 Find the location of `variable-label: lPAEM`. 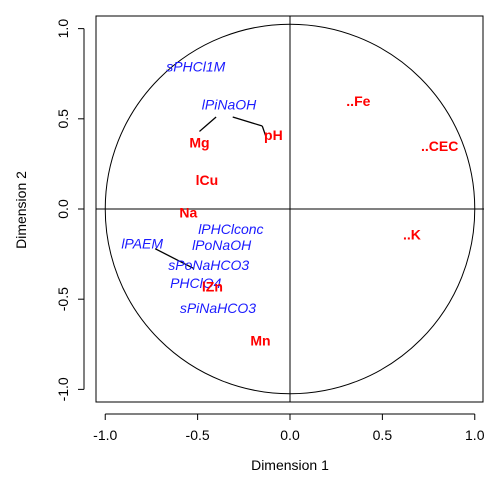

variable-label: lPAEM is located at coordinates (142, 243).